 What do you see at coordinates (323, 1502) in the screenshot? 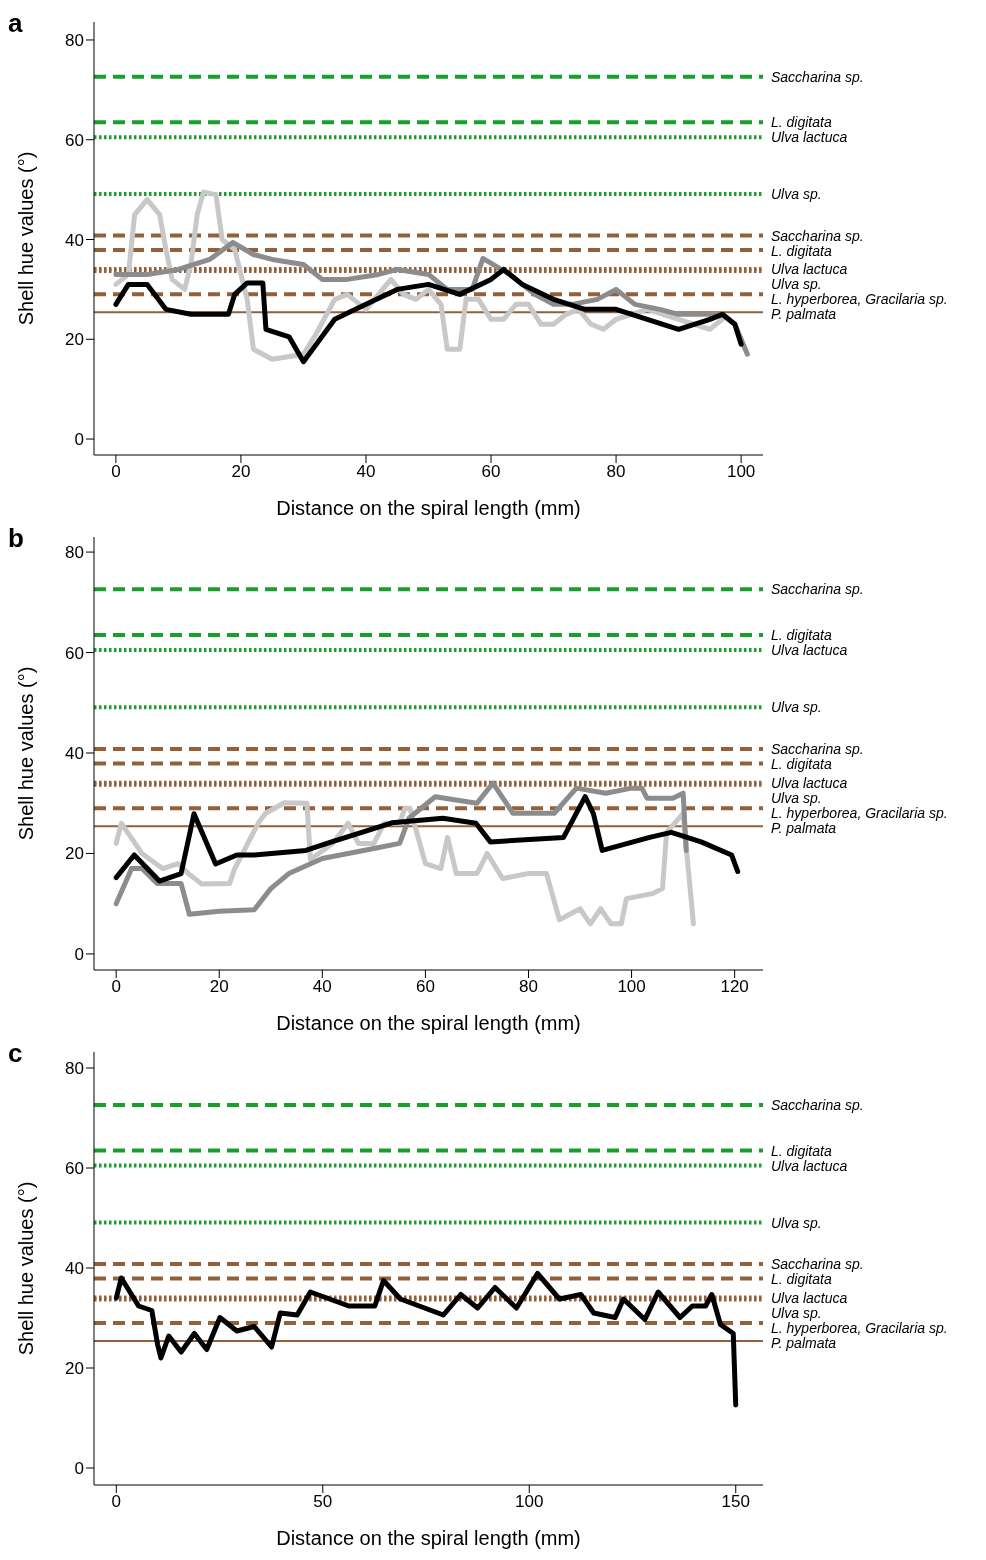
I see `x-tick-label: 50` at bounding box center [323, 1502].